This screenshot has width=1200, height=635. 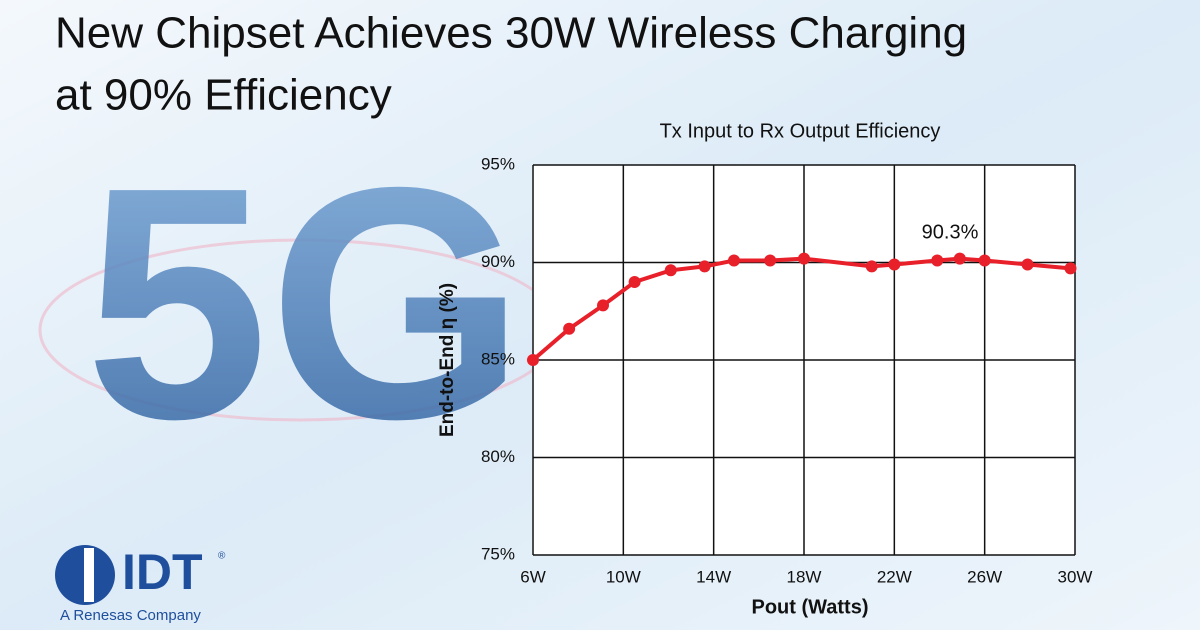 I want to click on x-tick-label: 6W, so click(x=533, y=576).